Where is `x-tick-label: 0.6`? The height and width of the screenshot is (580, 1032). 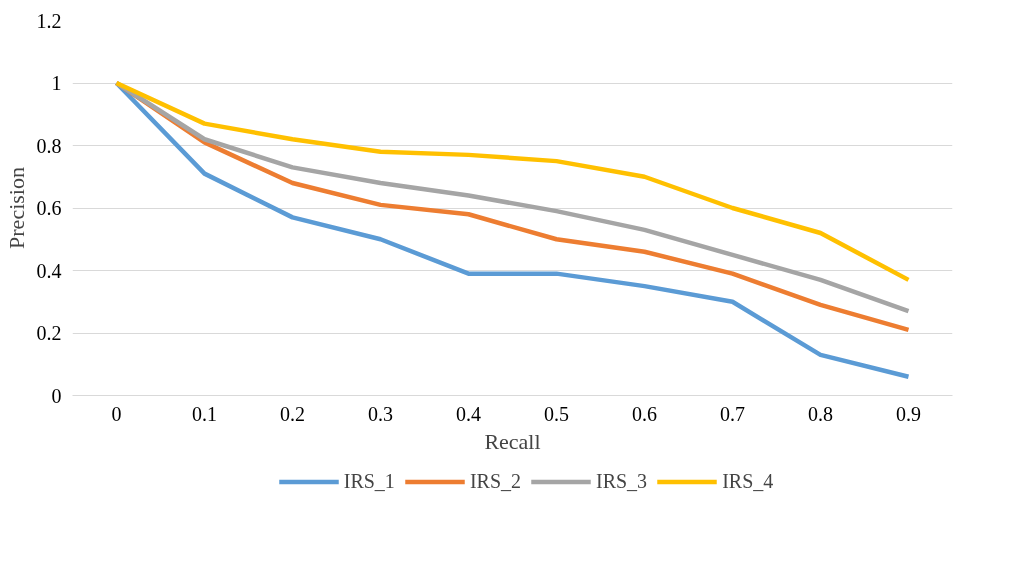 x-tick-label: 0.6 is located at coordinates (644, 413).